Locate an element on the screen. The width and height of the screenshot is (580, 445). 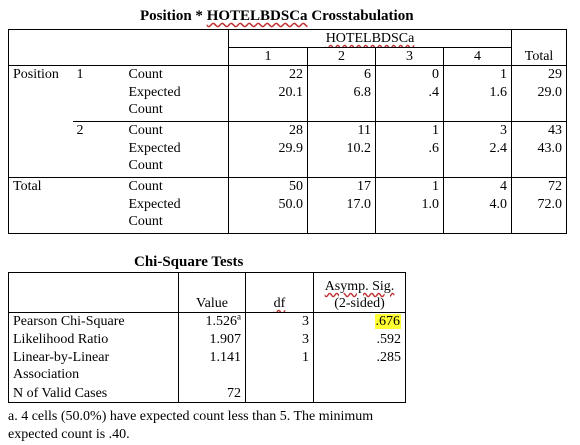
col-header: 2 is located at coordinates (341, 56).